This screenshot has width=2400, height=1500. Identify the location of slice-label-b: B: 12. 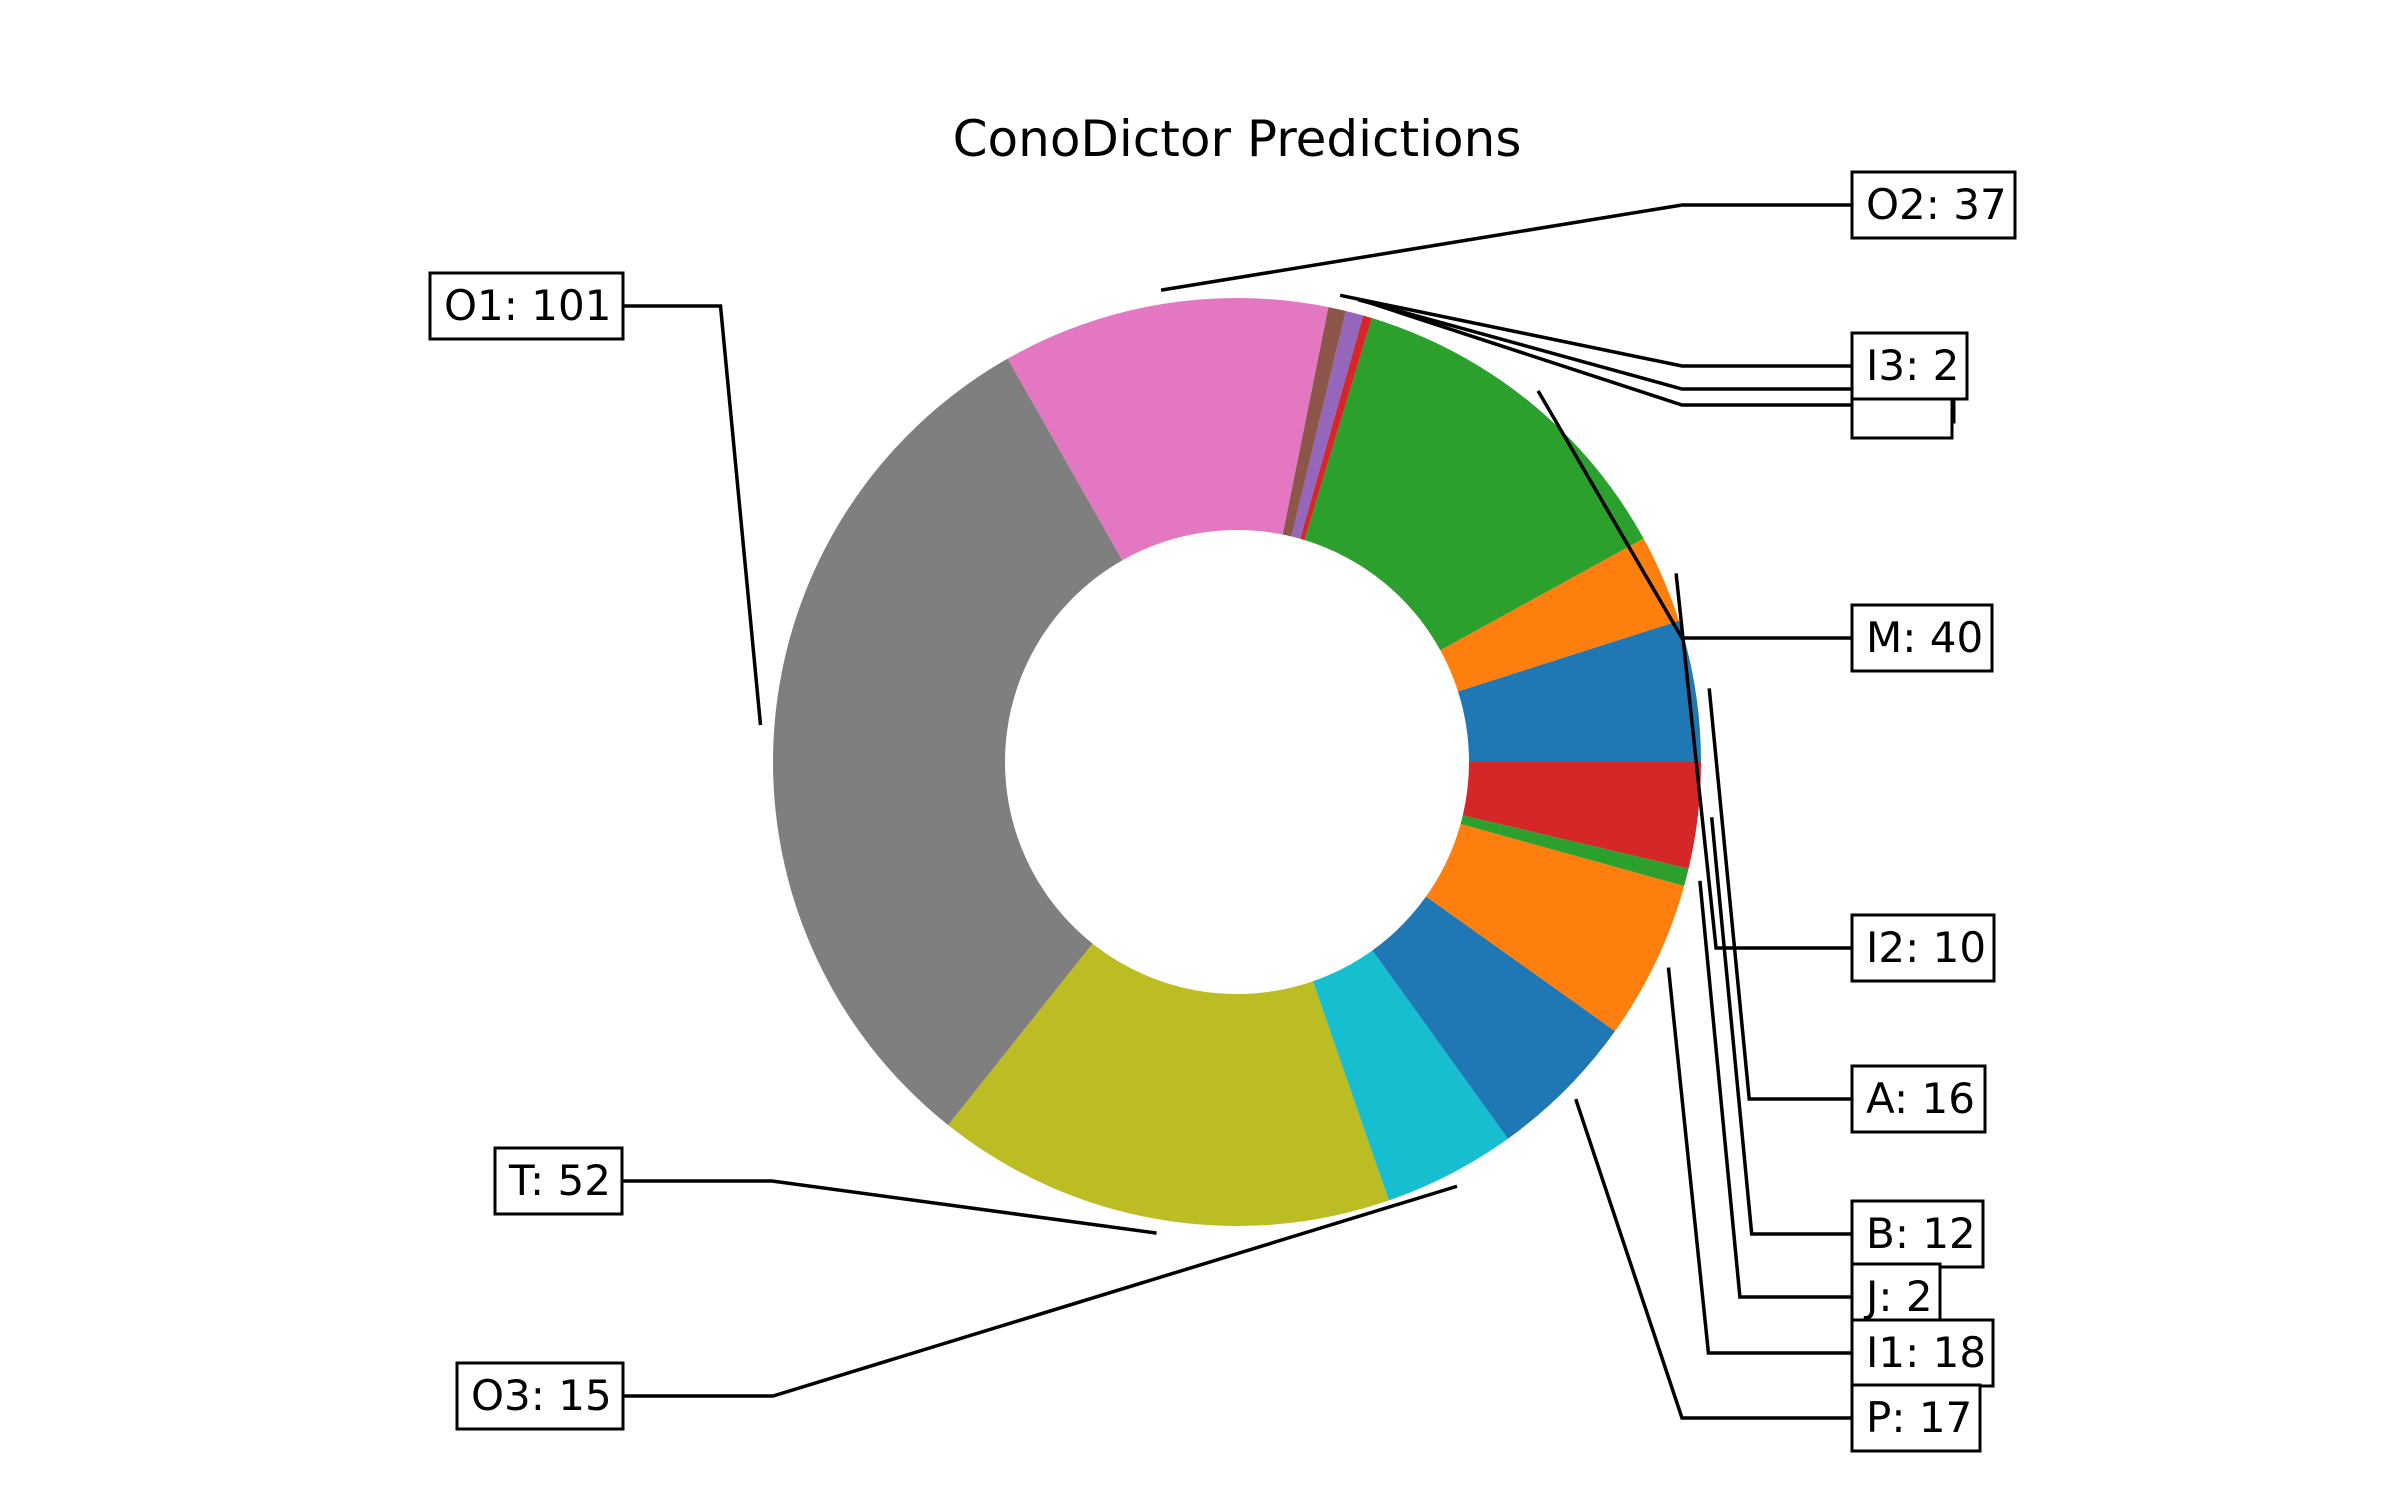
(1921, 1233).